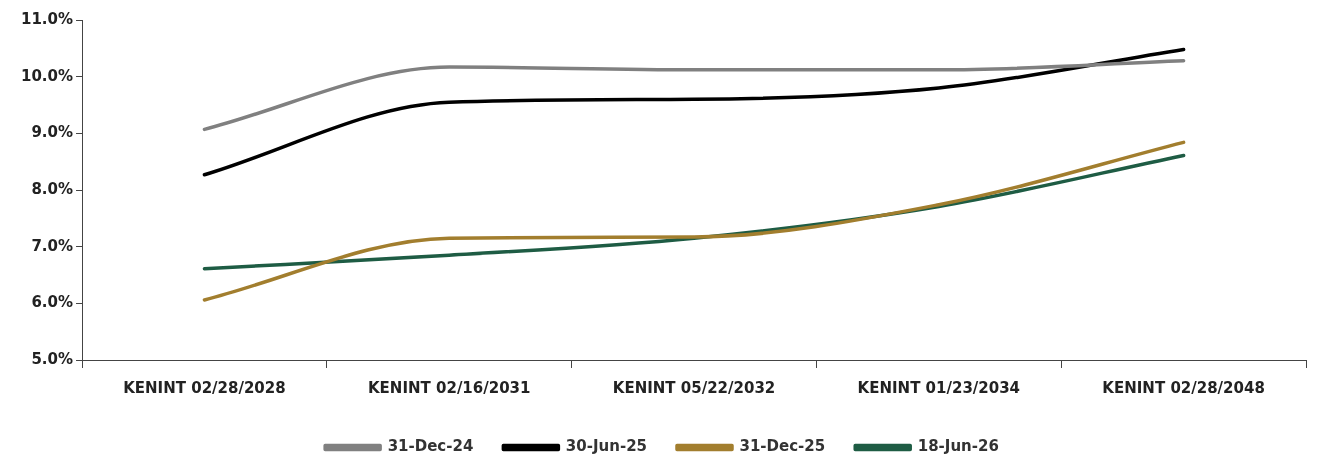  Describe the element at coordinates (694, 387) in the screenshot. I see `x-tick-label: KENINT 05/22/2032` at that location.